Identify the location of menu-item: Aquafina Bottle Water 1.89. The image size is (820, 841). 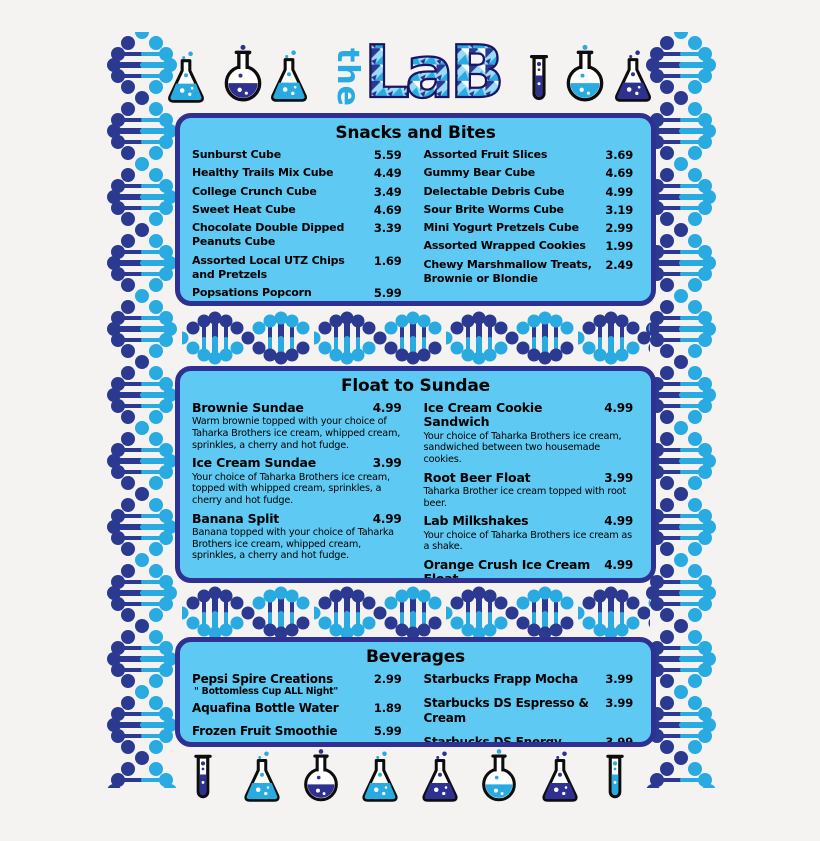
(300, 709).